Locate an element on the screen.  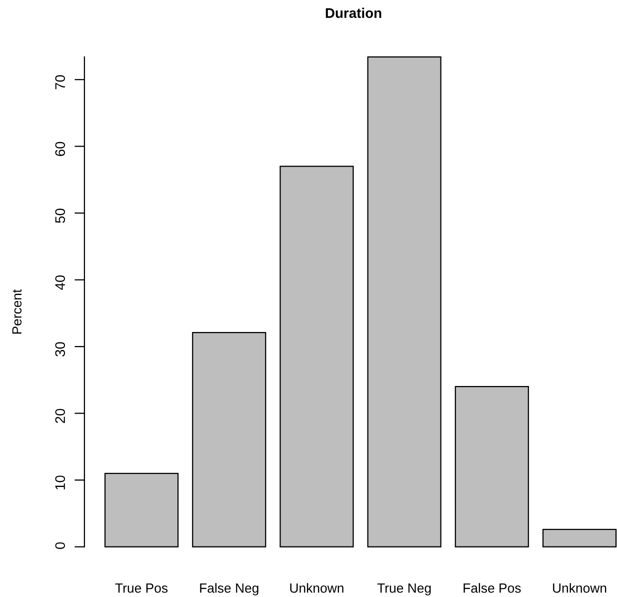
y-tick-label: 60 is located at coordinates (60, 149).